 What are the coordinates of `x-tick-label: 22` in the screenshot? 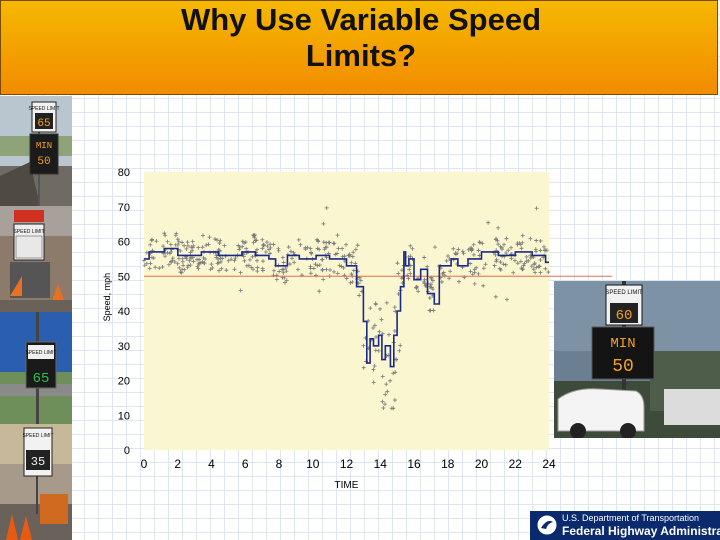 It's located at (516, 464).